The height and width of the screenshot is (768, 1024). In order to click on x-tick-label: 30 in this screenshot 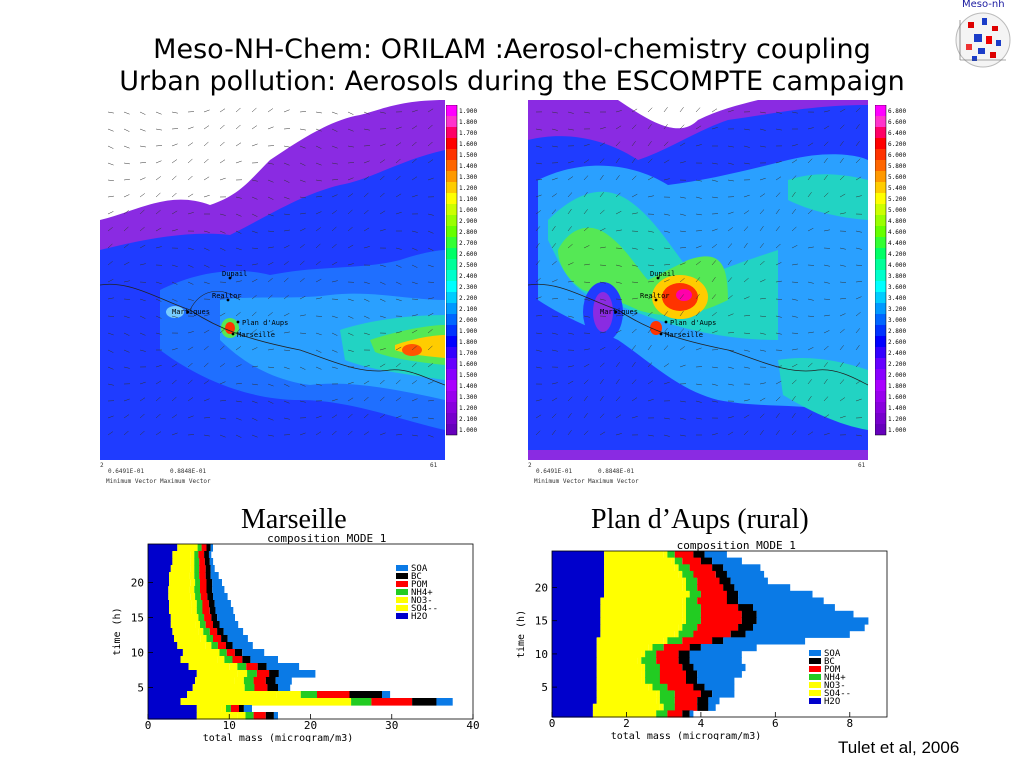, I will do `click(391, 725)`.